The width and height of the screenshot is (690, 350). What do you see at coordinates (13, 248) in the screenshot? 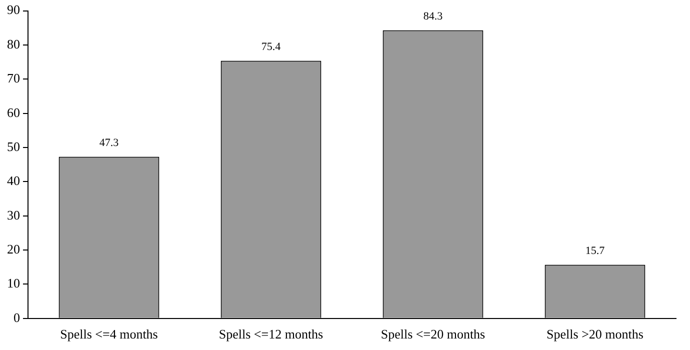
I see `y-tick-label: 20` at bounding box center [13, 248].